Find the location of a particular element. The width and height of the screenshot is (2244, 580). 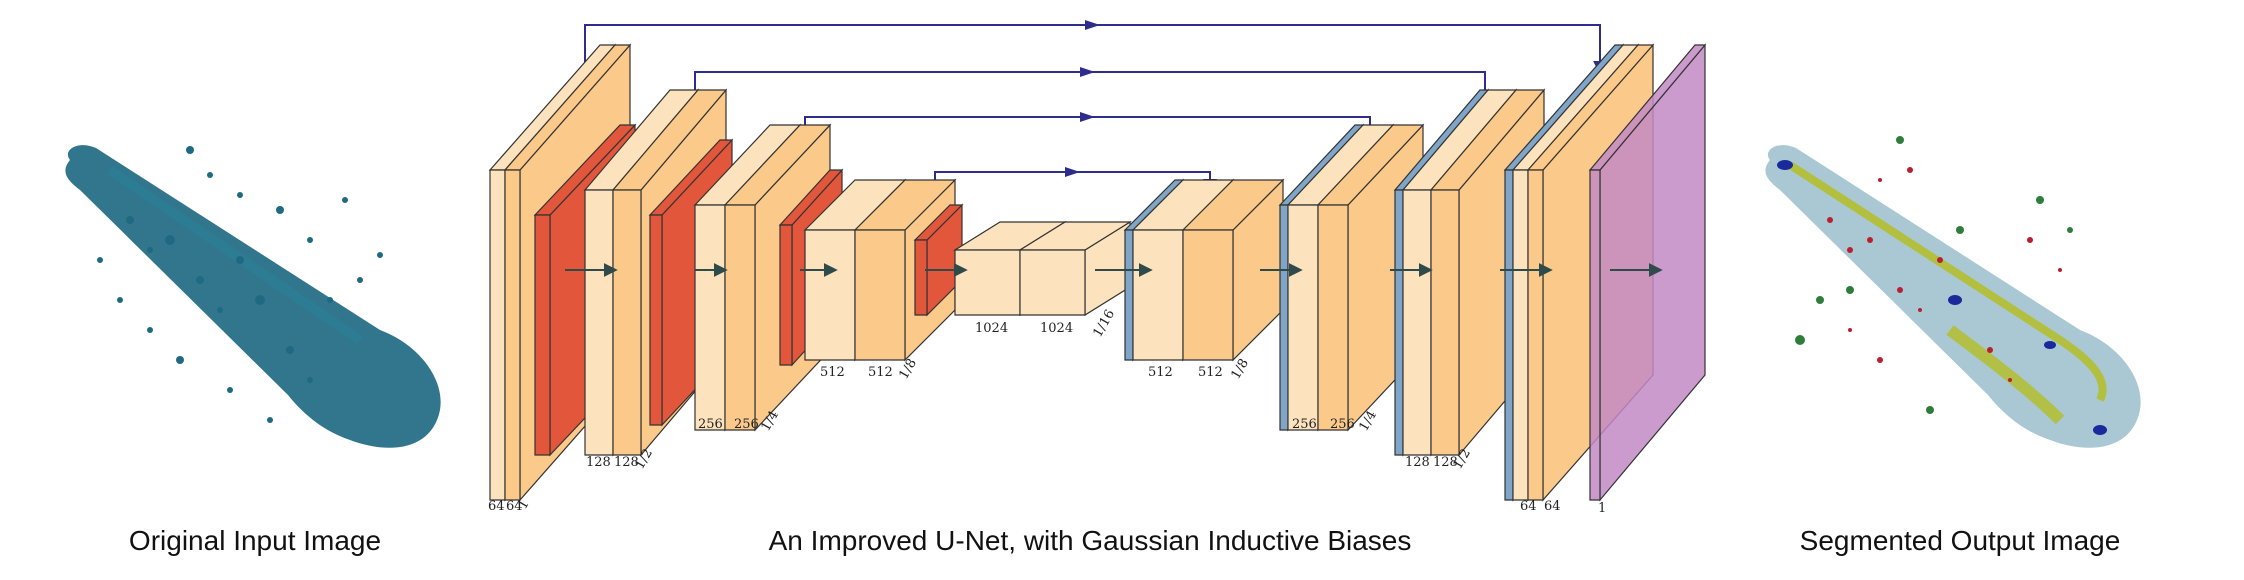

dec4-conv-b-front is located at coordinates (1208, 295).